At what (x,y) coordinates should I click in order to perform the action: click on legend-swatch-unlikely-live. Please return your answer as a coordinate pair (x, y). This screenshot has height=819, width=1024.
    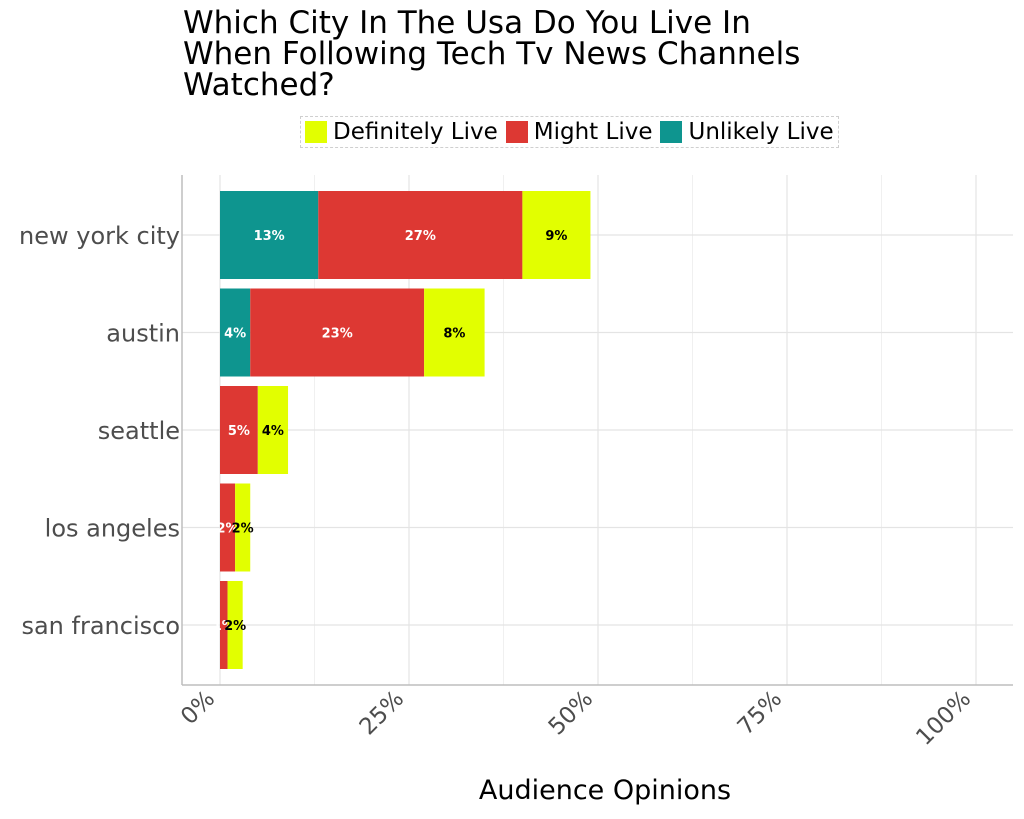
    Looking at the image, I should click on (671, 132).